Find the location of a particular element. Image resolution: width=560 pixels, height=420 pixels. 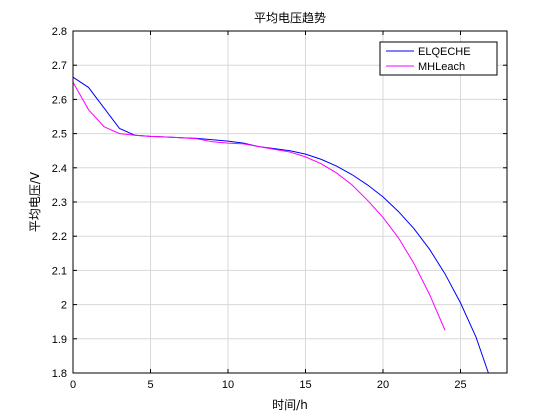

x-tick-label: 5 is located at coordinates (150, 385).